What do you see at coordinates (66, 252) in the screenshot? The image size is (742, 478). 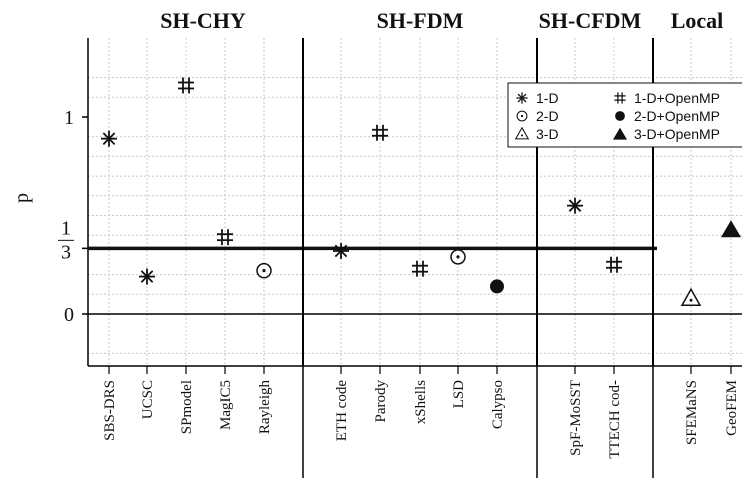 I see `y-tick-label-denominator: 3` at bounding box center [66, 252].